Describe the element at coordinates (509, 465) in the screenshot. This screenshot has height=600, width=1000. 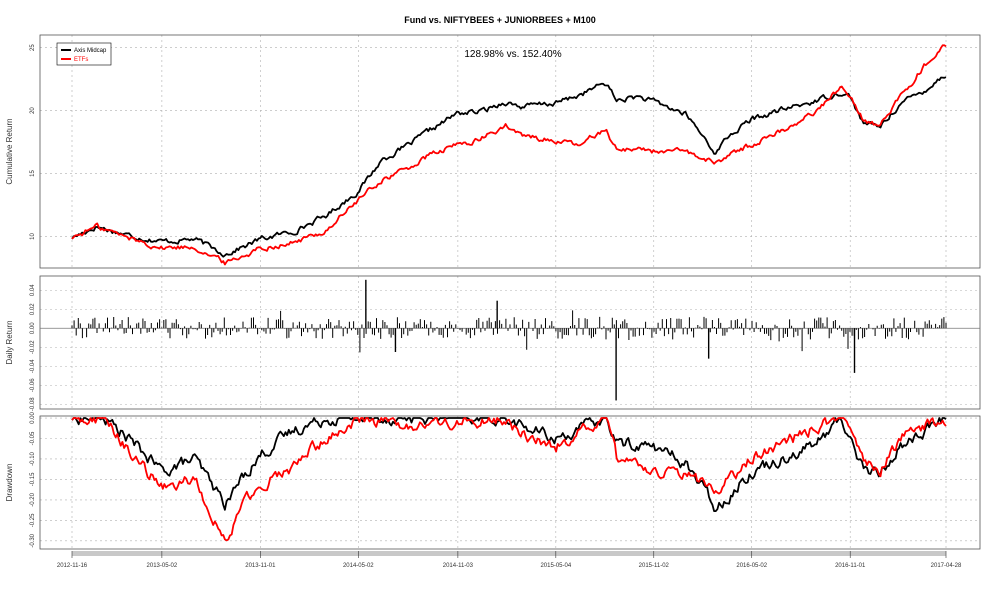
I see `series-line-drawdown-axis-midcap` at that location.